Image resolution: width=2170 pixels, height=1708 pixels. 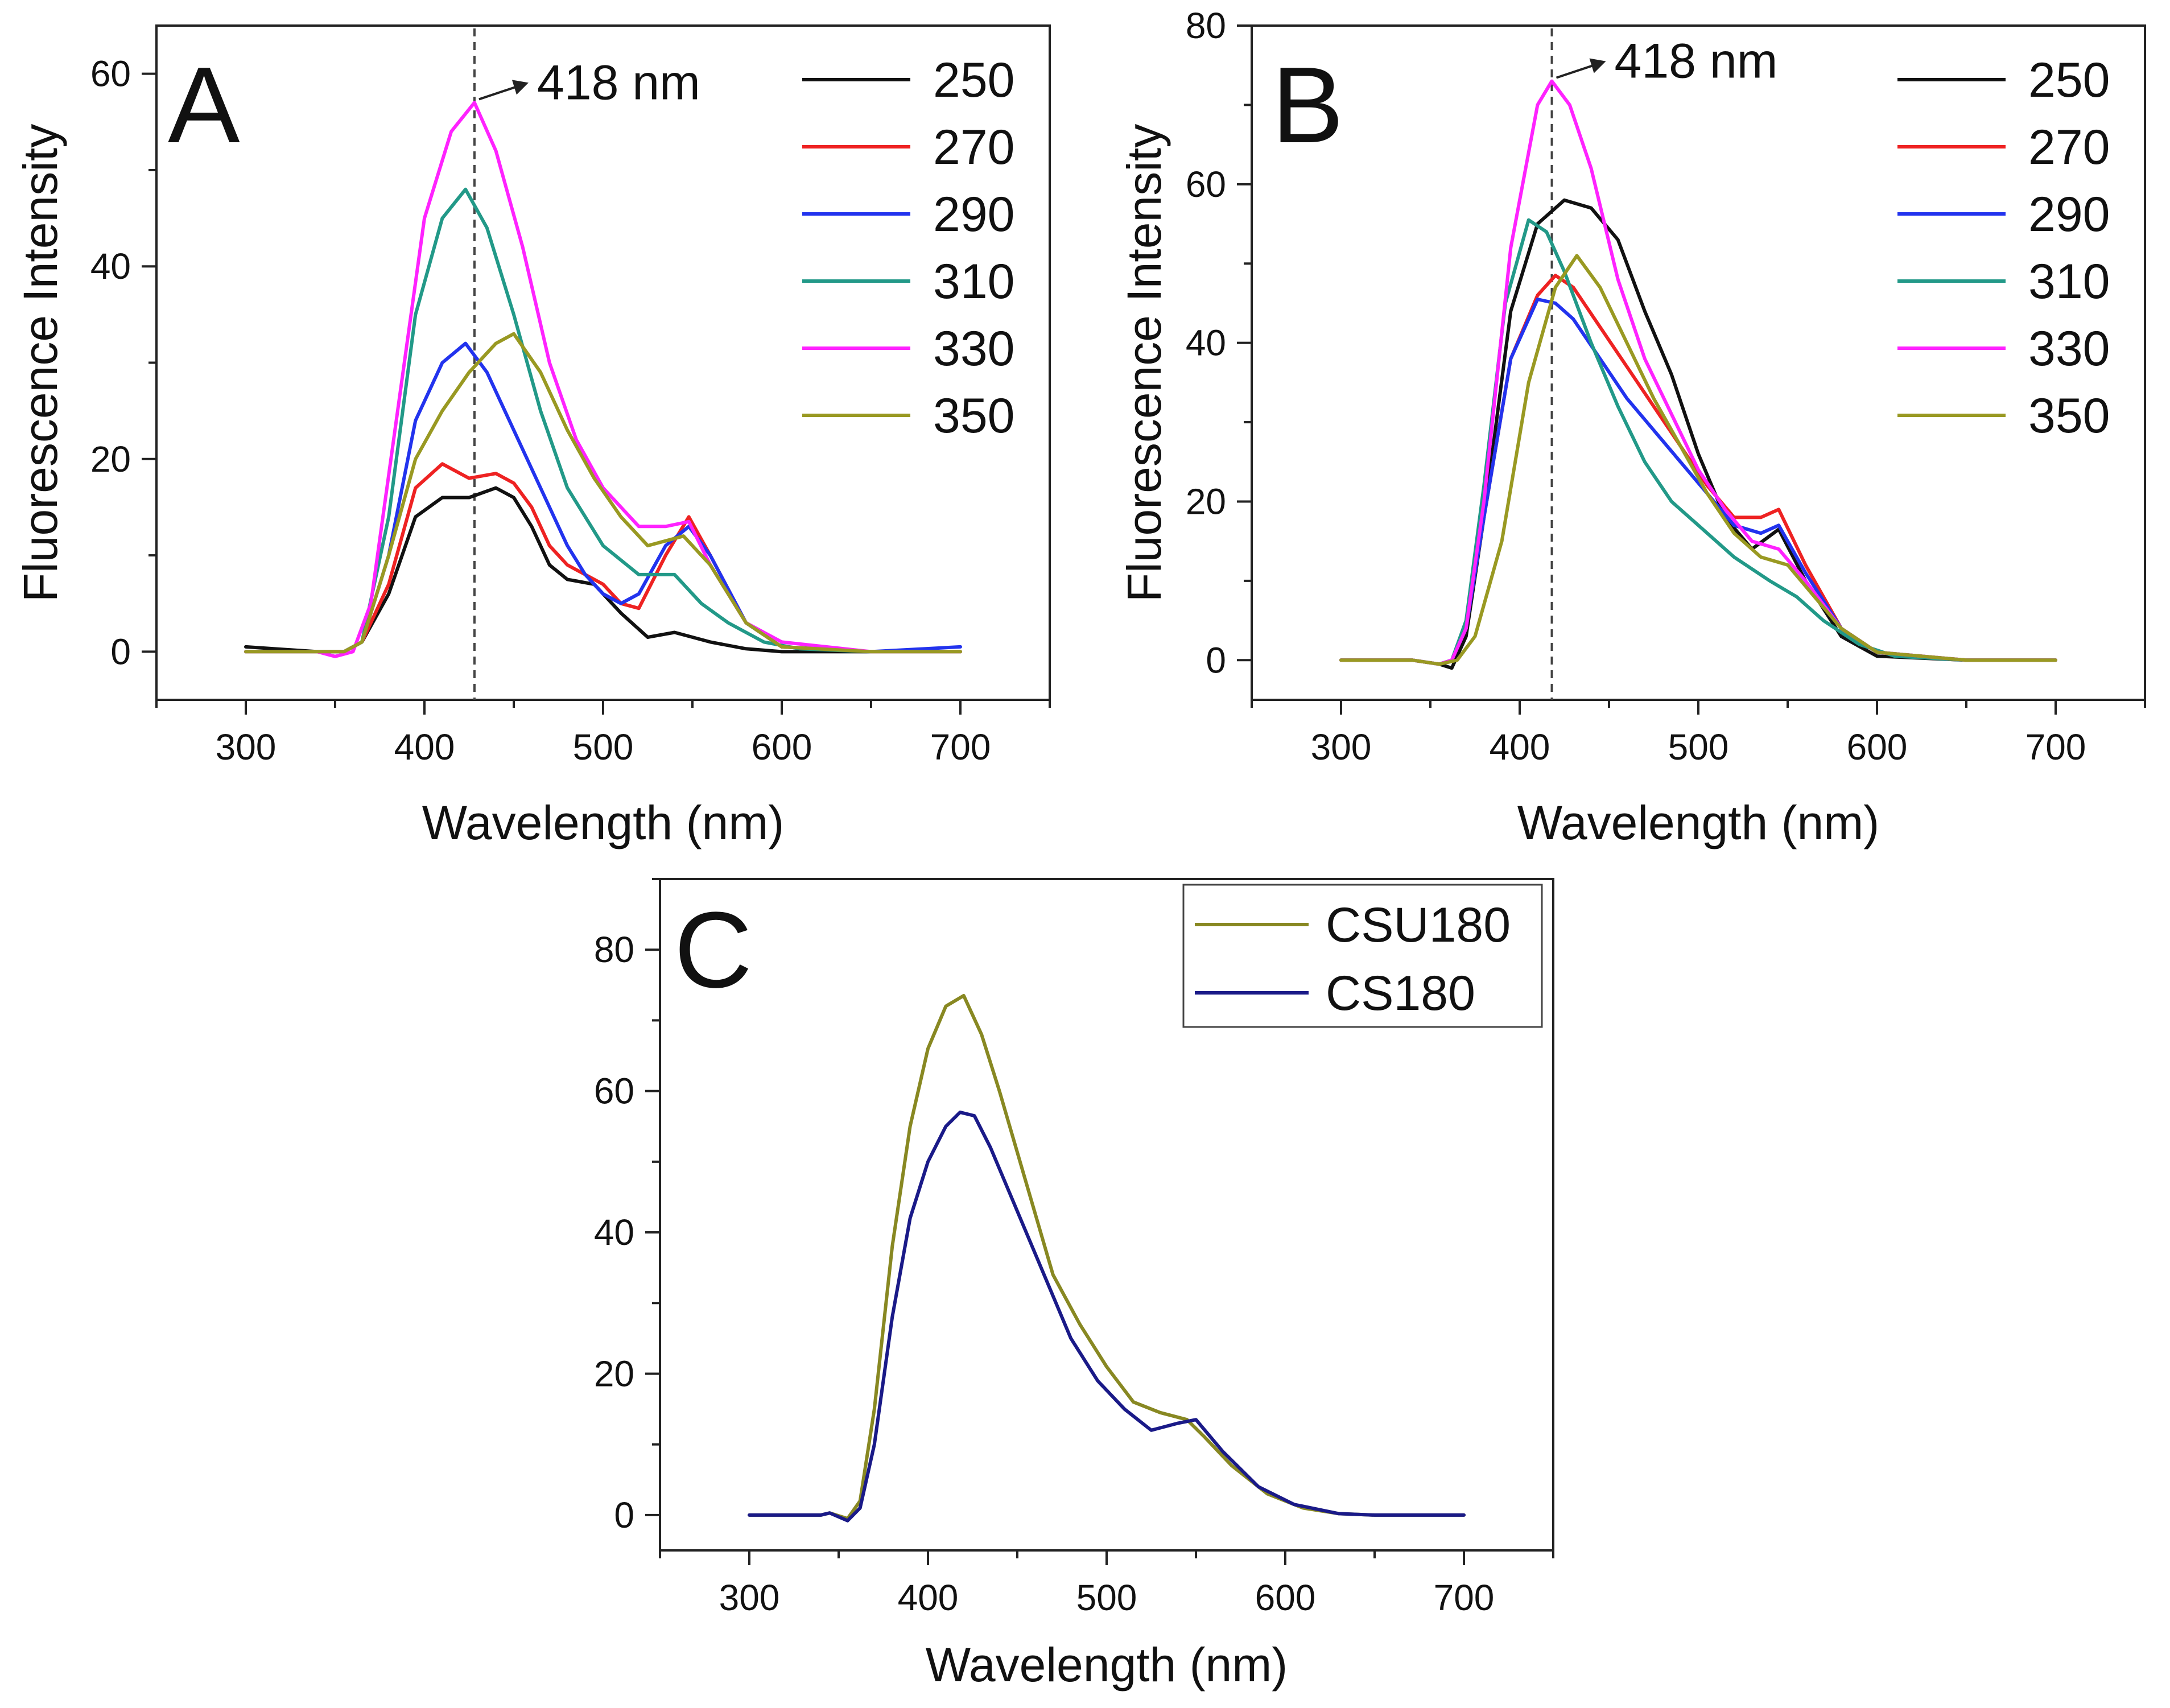 I want to click on series-line-cs180, so click(x=1107, y=1316).